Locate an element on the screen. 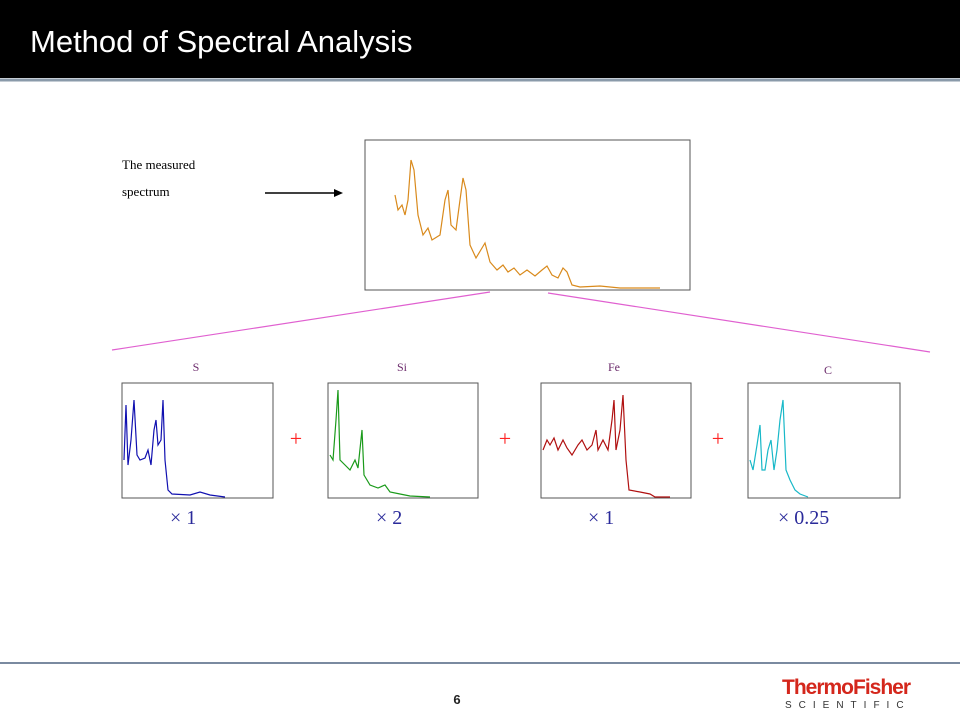 This screenshot has height=720, width=960. page-number: 6 is located at coordinates (456, 699).